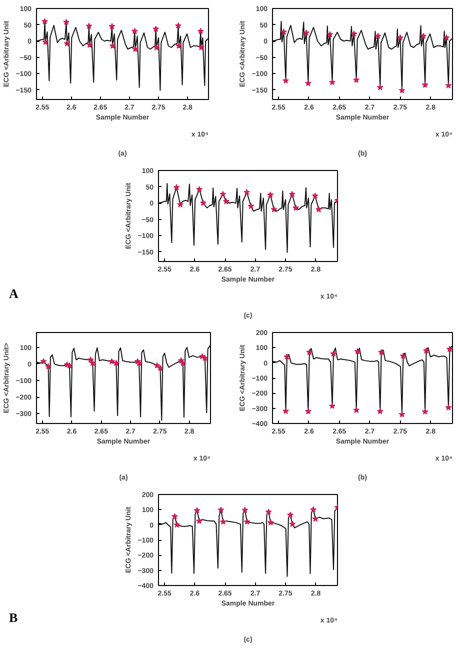 The height and width of the screenshot is (648, 456). What do you see at coordinates (13, 294) in the screenshot?
I see `text: A` at bounding box center [13, 294].